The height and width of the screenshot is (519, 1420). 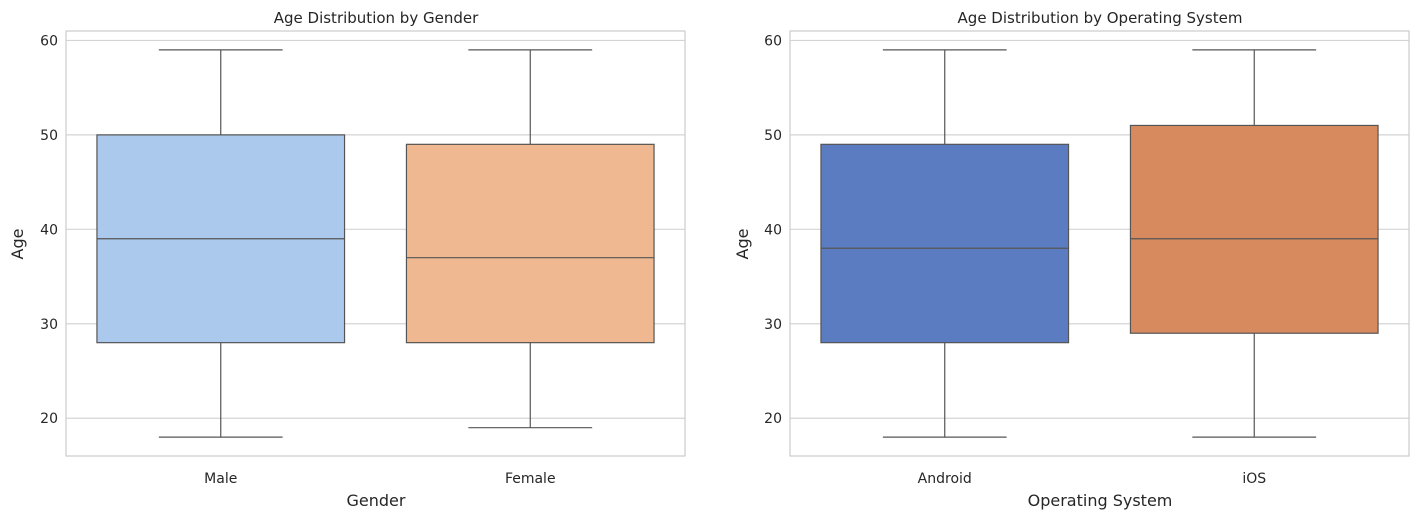 I want to click on x-tick-label: Male, so click(x=220, y=479).